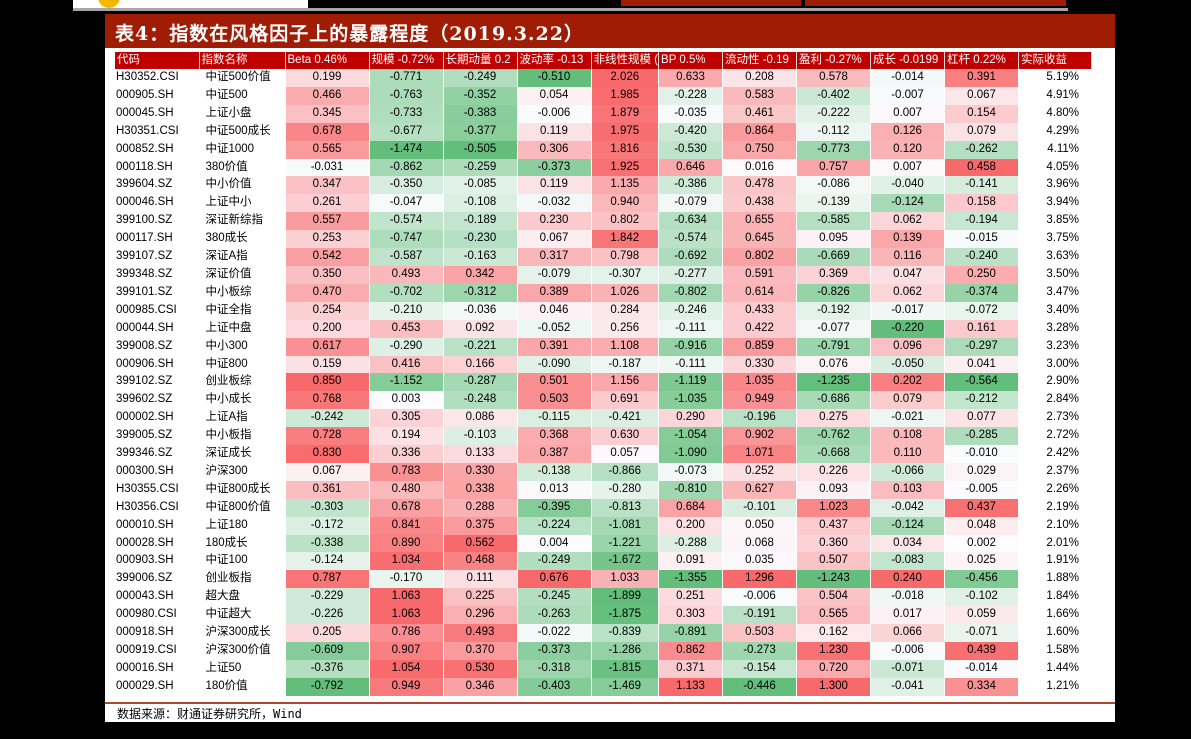  I want to click on factor-exposure-cell: 1.108, so click(625, 346).